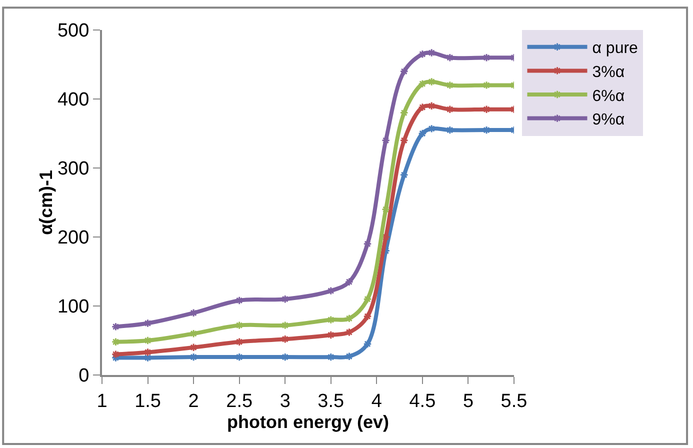 The width and height of the screenshot is (693, 448). I want to click on y-tick-label: 500, so click(73, 31).